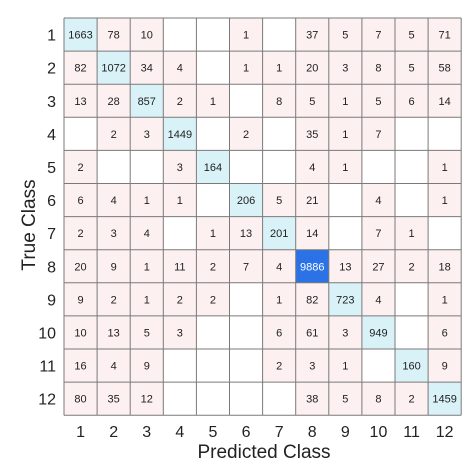 The height and width of the screenshot is (467, 474). What do you see at coordinates (445, 432) in the screenshot?
I see `x-tick-label: 12` at bounding box center [445, 432].